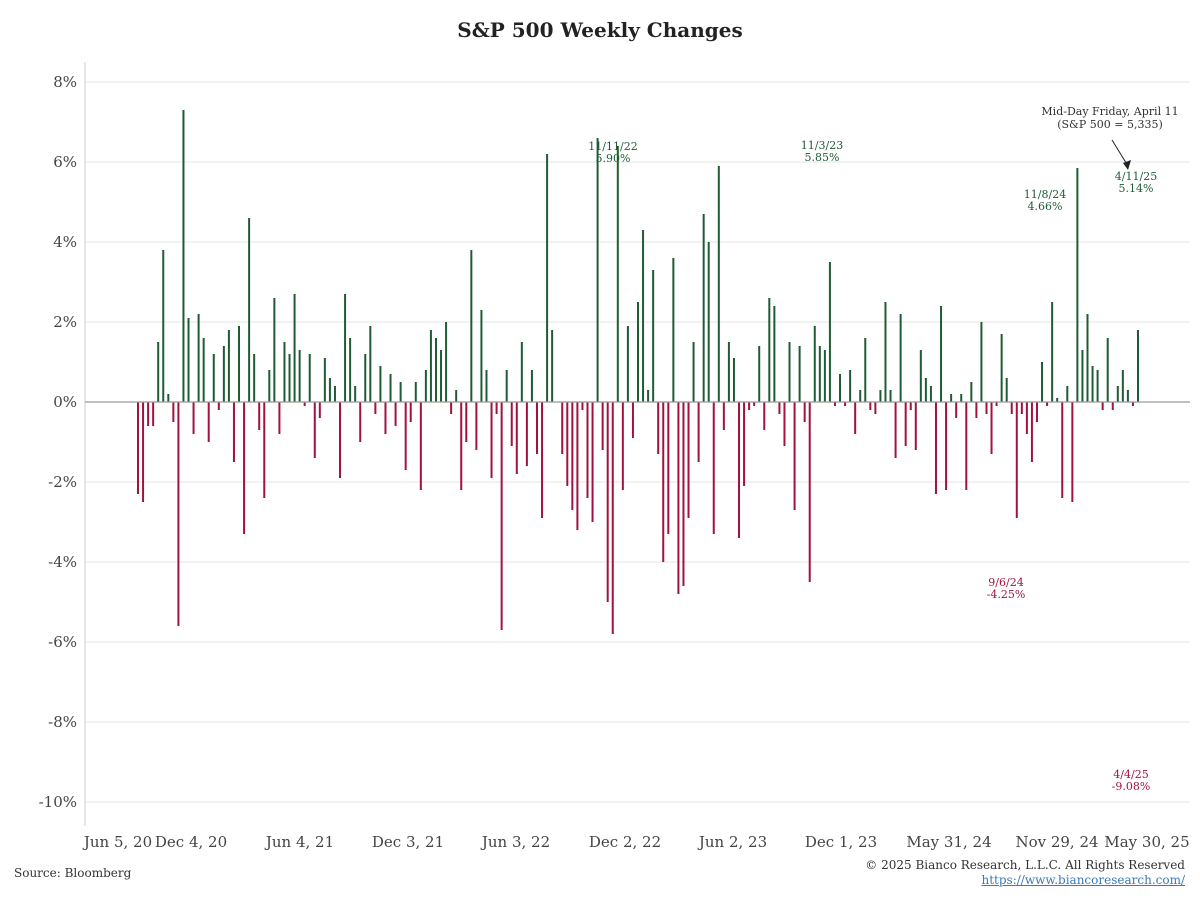 The image size is (1200, 900). Describe the element at coordinates (117, 842) in the screenshot. I see `x-tick-label: Jun 5, 20` at that location.